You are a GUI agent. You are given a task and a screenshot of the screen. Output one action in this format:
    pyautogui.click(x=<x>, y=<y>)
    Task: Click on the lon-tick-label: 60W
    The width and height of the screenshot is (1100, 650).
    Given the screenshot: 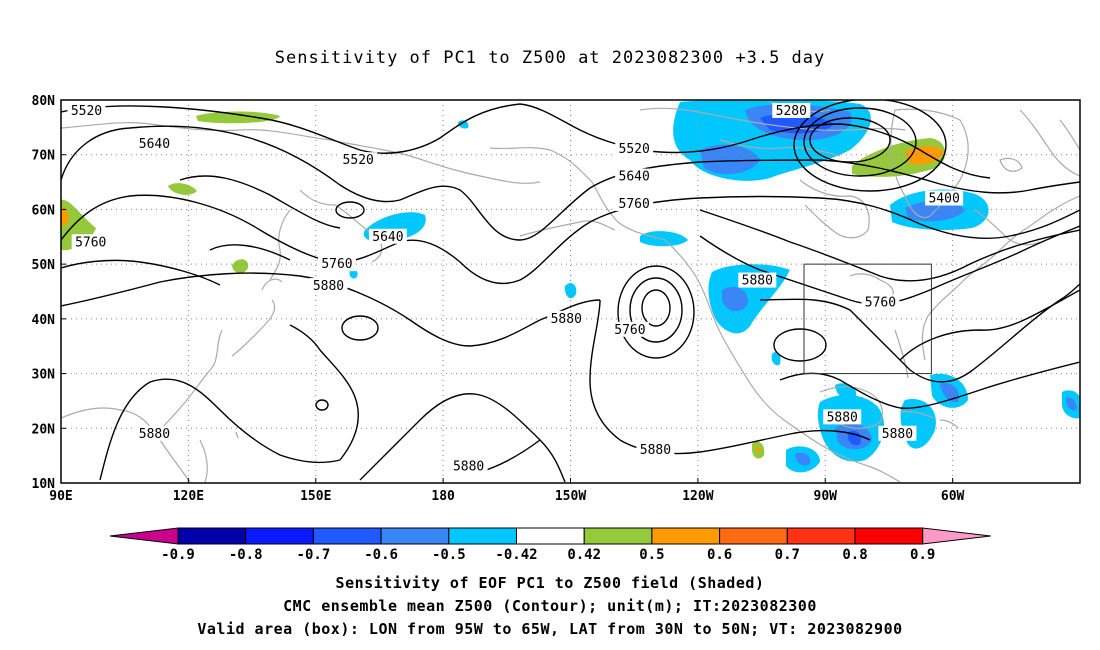 What is the action you would take?
    pyautogui.click(x=953, y=496)
    